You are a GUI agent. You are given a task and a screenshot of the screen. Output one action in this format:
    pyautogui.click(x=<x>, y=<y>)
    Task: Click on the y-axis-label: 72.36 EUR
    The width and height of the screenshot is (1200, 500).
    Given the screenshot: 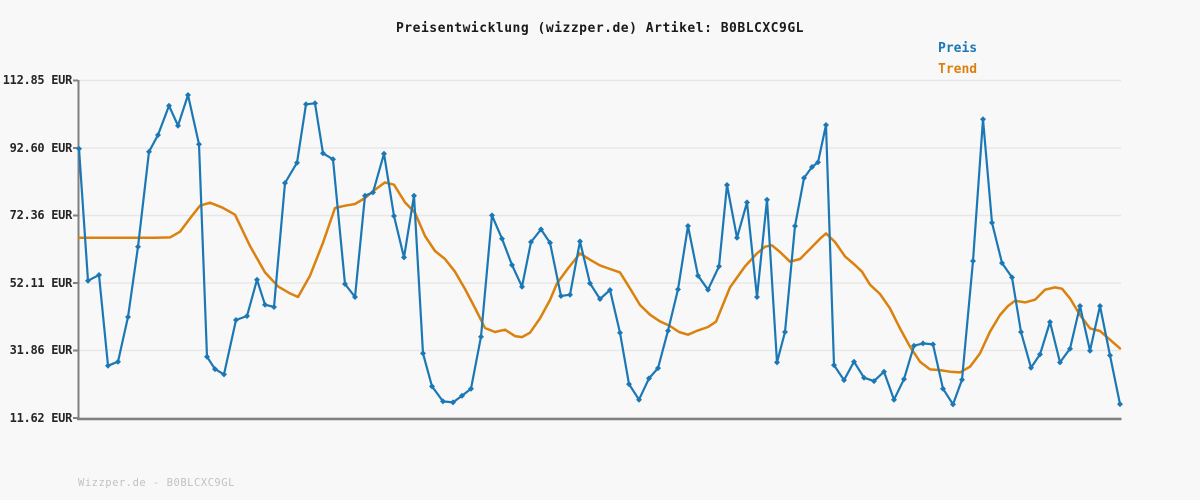 What is the action you would take?
    pyautogui.click(x=41, y=214)
    